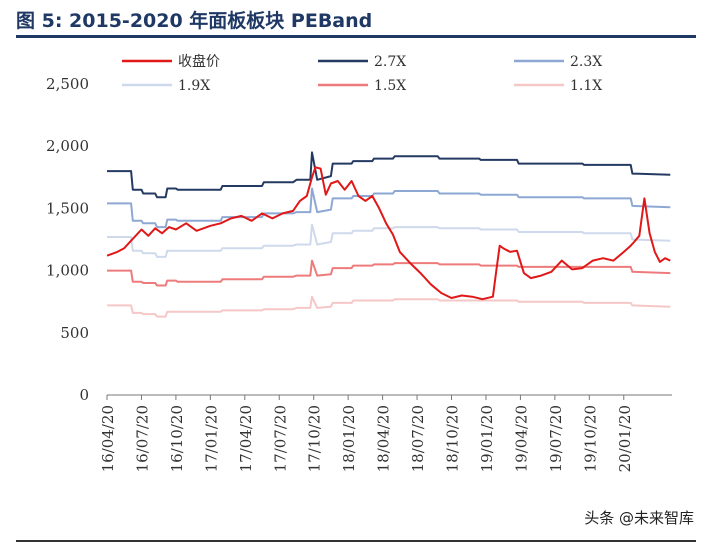  What do you see at coordinates (194, 86) in the screenshot?
I see `legend-label: 1.9X` at bounding box center [194, 86].